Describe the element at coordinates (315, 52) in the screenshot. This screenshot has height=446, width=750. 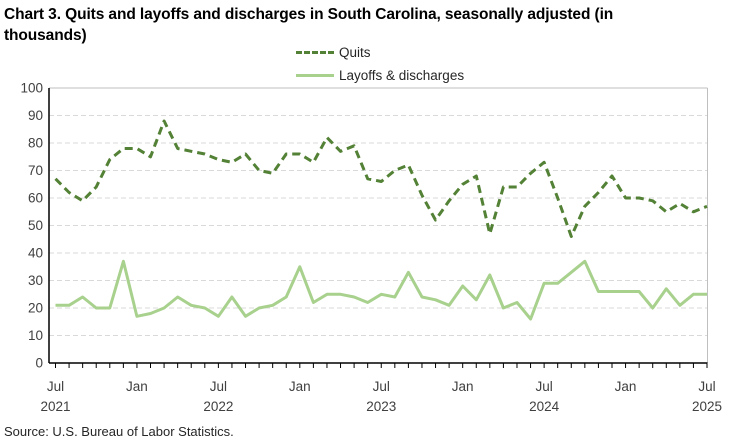
I see `quits-dashed-line-swatch` at that location.